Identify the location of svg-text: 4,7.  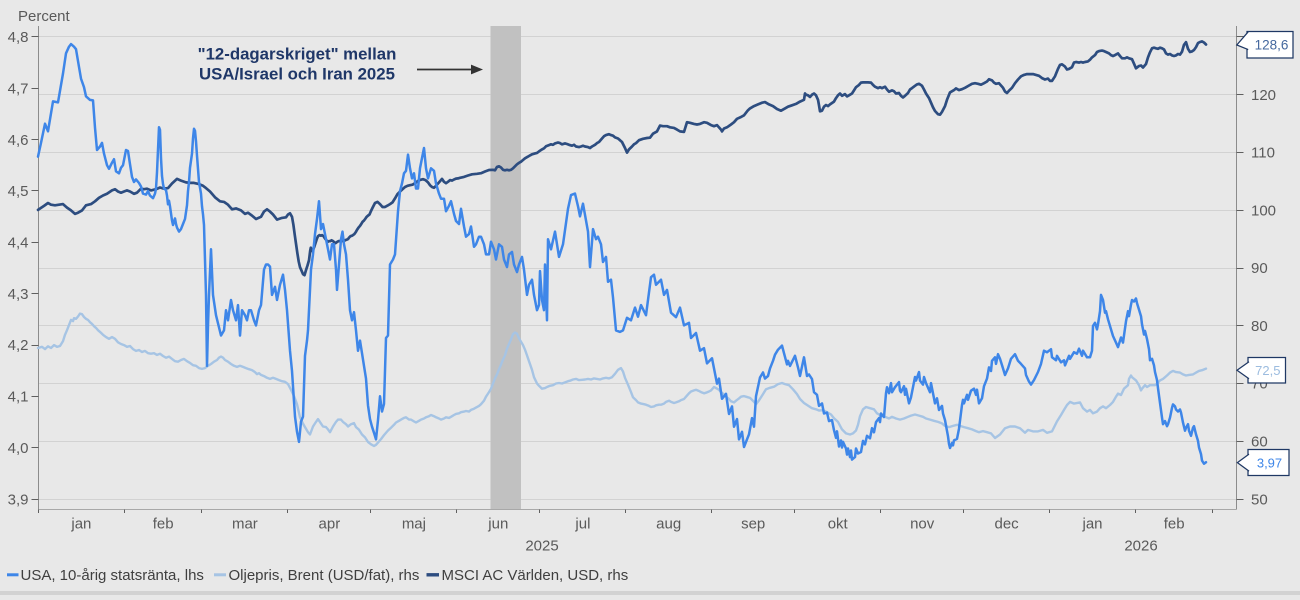
(18, 89).